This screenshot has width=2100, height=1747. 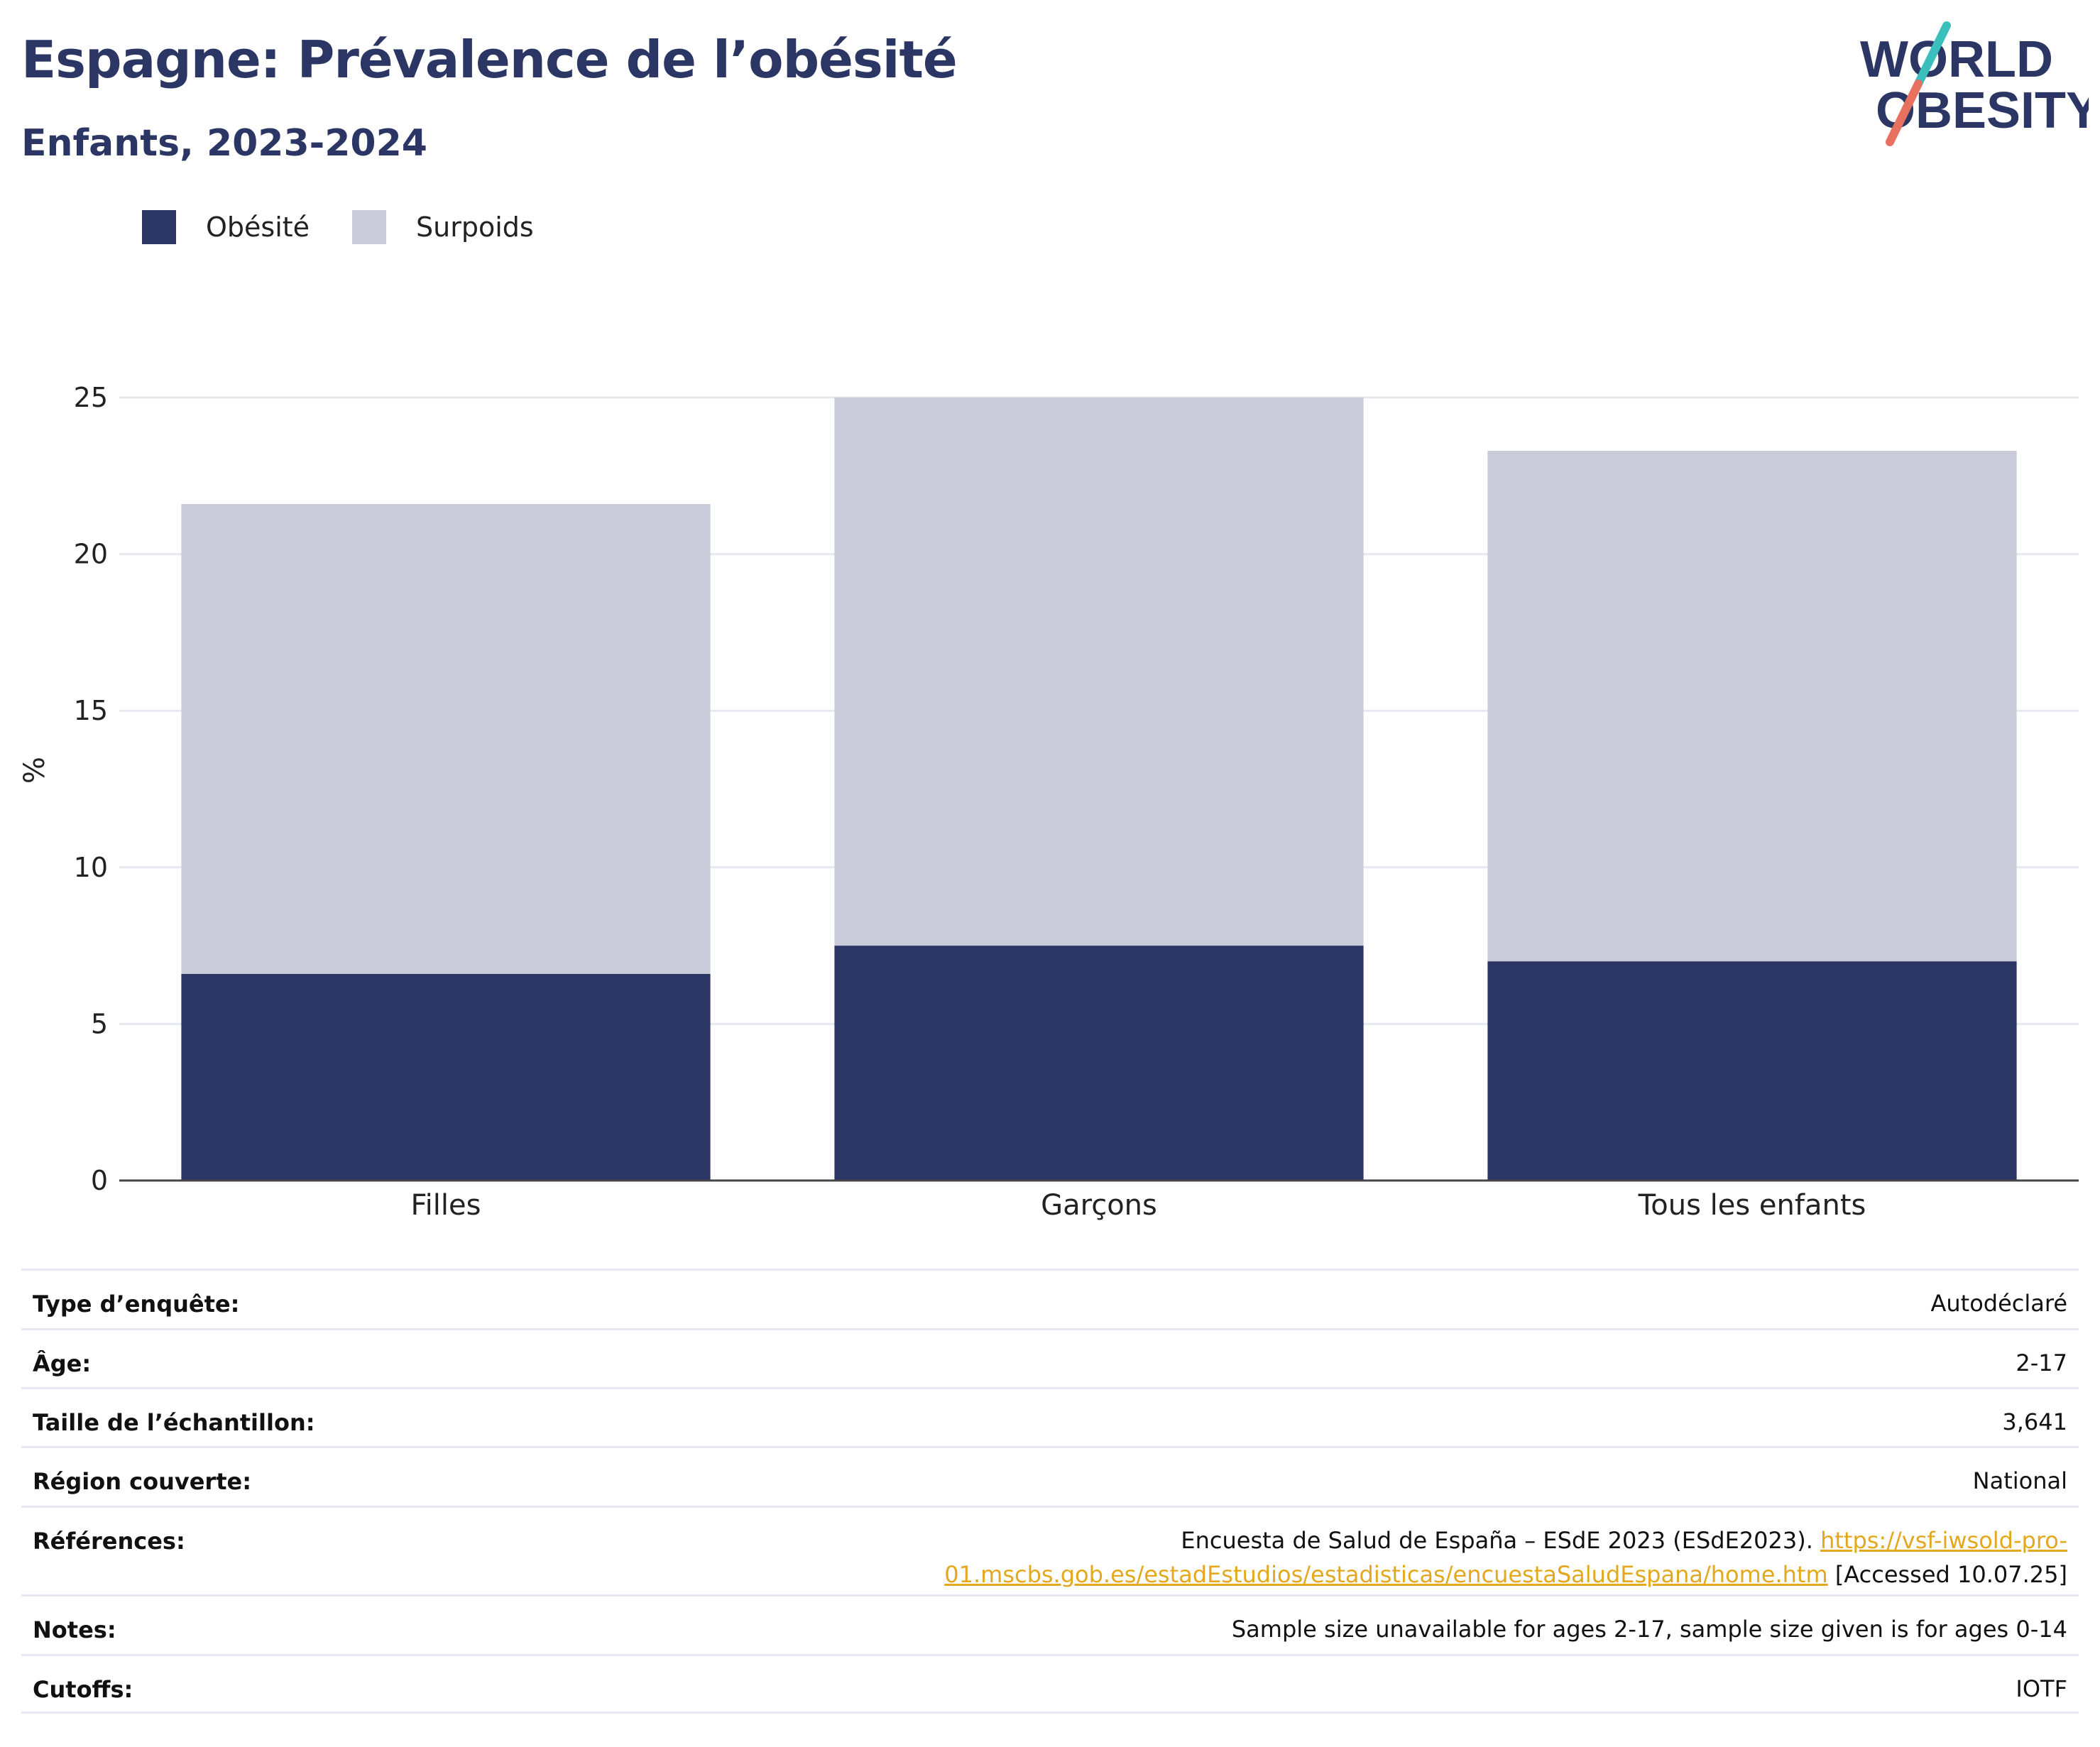 I want to click on legend-item-obesity: Obésité, so click(x=226, y=227).